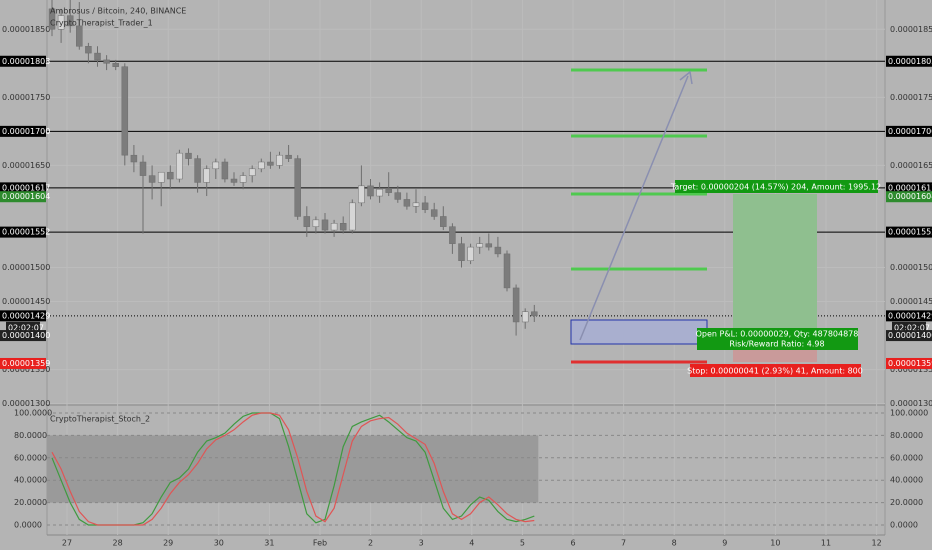 The image size is (932, 550). I want to click on target-box, so click(776, 186).